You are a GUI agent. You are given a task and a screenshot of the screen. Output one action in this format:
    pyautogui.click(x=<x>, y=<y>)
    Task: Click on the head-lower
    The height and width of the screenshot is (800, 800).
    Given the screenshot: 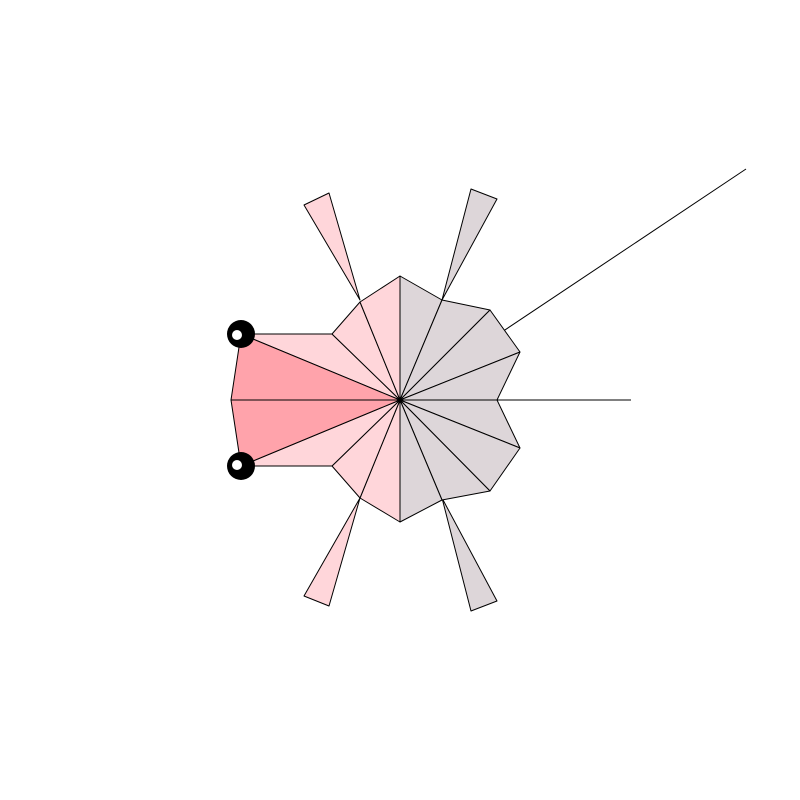 What is the action you would take?
    pyautogui.click(x=315, y=433)
    